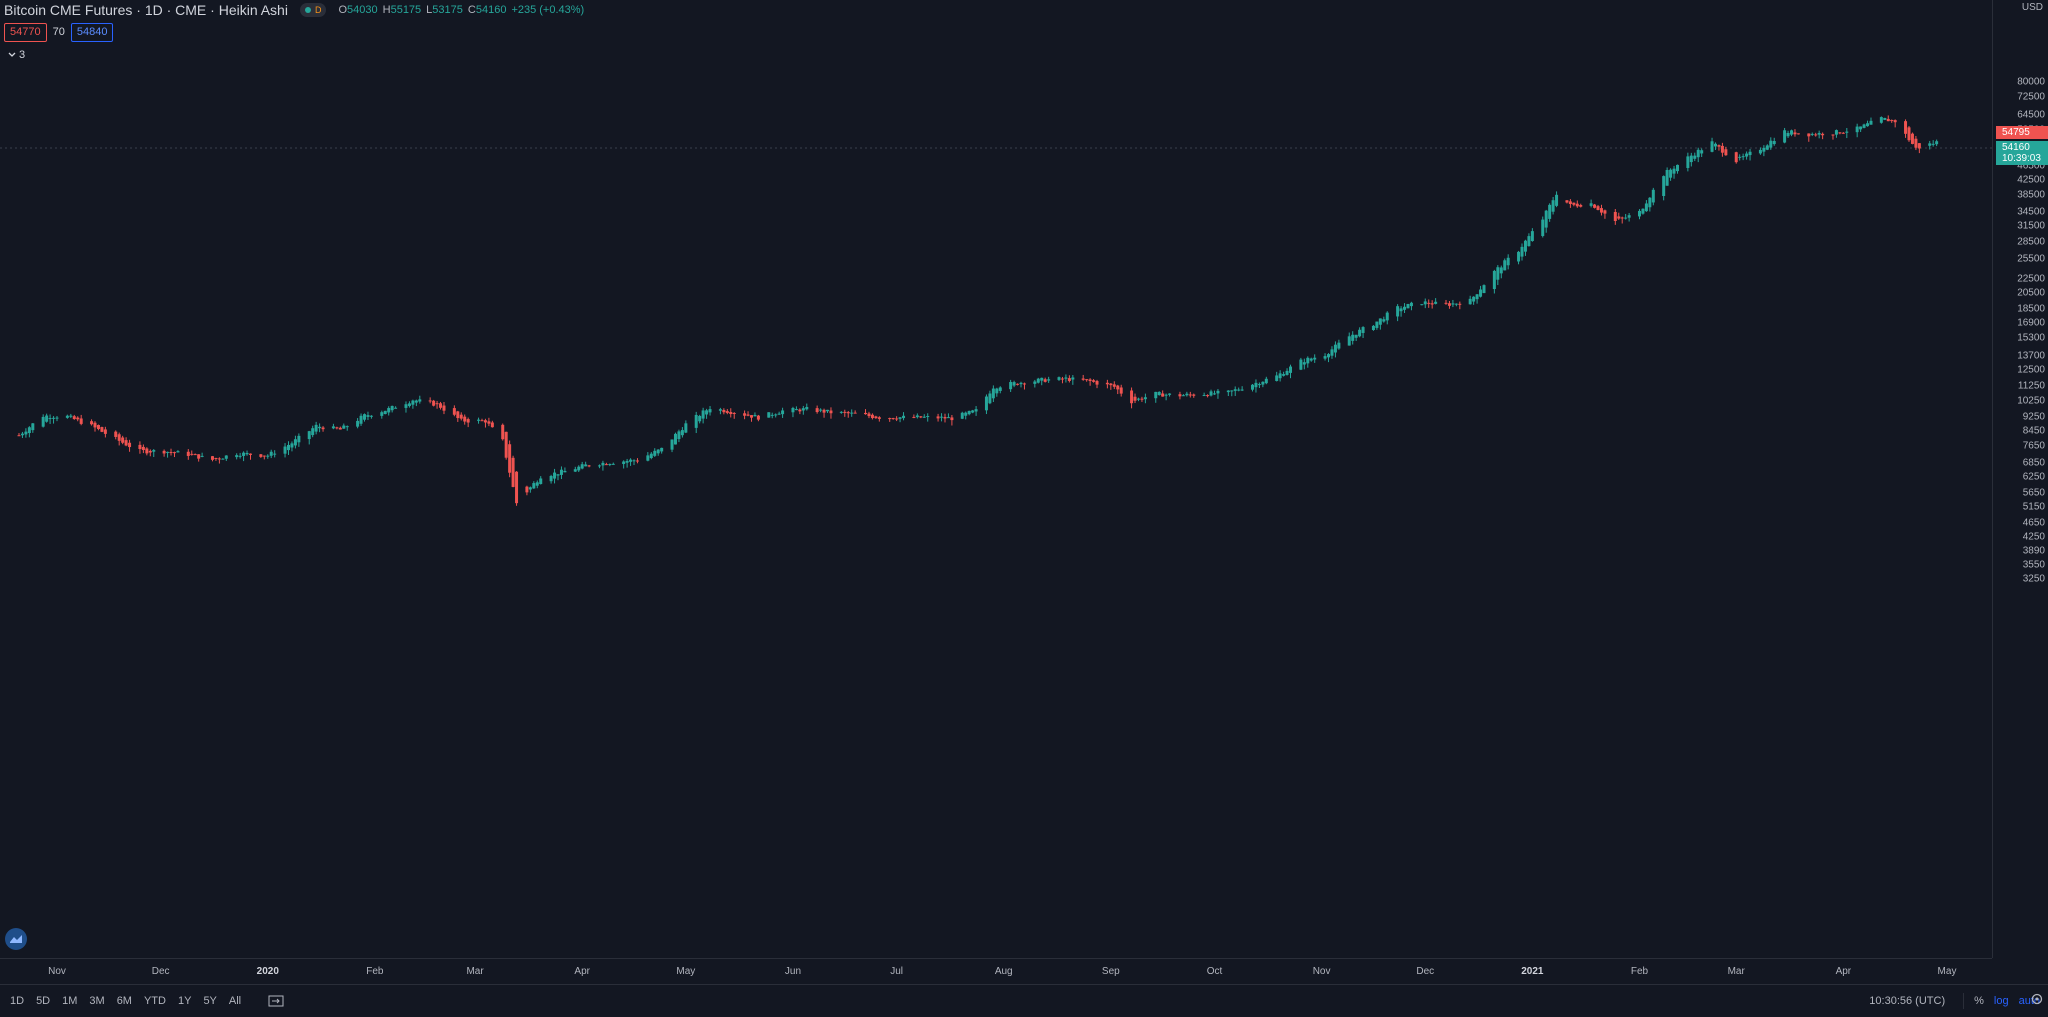 The height and width of the screenshot is (1017, 2048). What do you see at coordinates (1979, 1001) in the screenshot?
I see `percent-scale-toggle: %` at bounding box center [1979, 1001].